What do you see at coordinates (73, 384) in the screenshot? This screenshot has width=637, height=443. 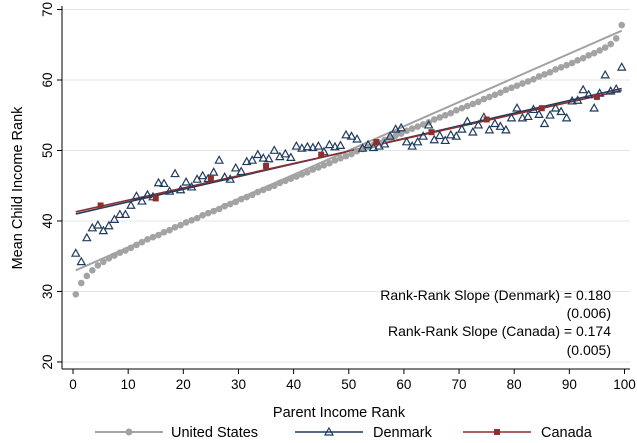 I see `x-tick-label-0: 0` at bounding box center [73, 384].